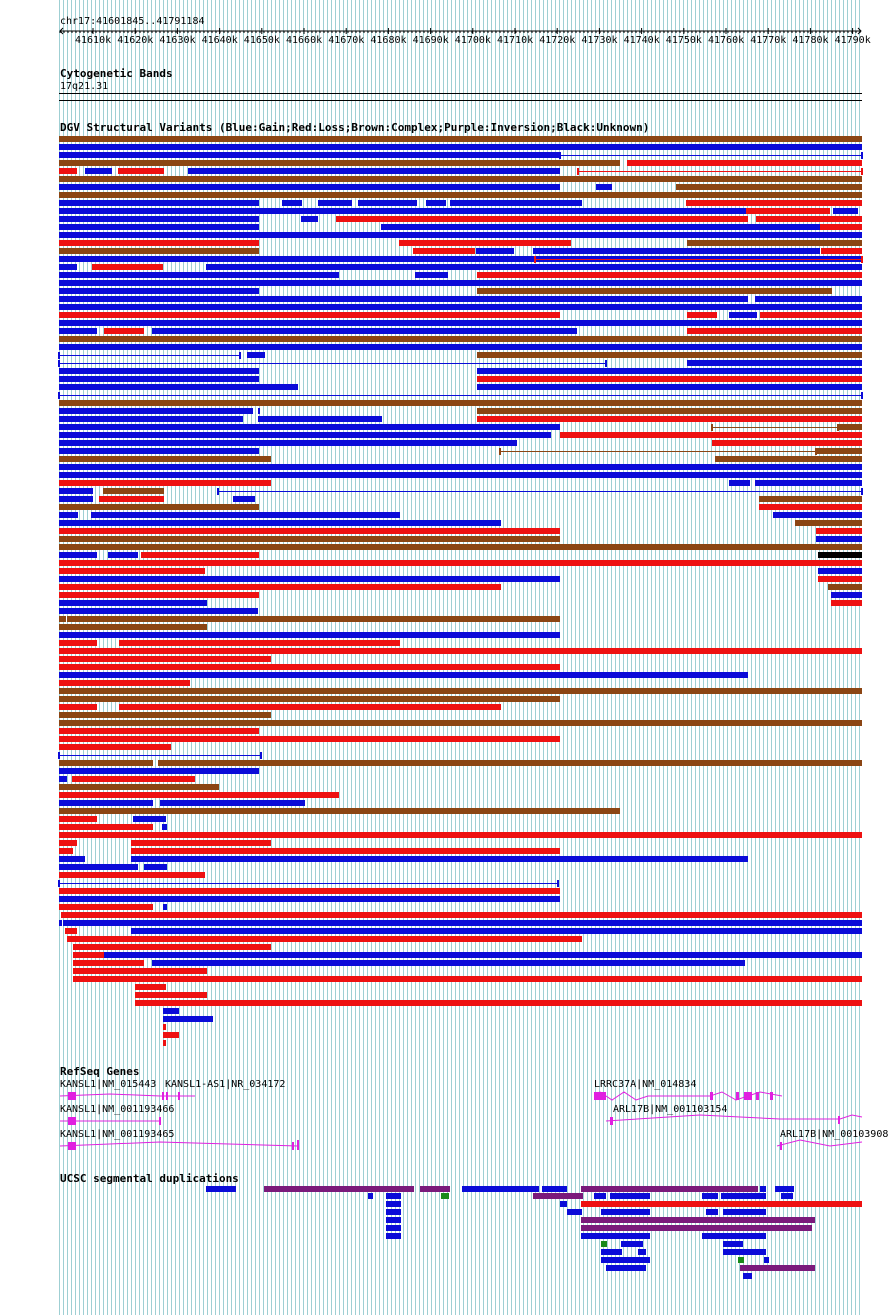  Describe the element at coordinates (116, 73) in the screenshot. I see `cytoband-track-title: Cytogenetic Bands` at that location.